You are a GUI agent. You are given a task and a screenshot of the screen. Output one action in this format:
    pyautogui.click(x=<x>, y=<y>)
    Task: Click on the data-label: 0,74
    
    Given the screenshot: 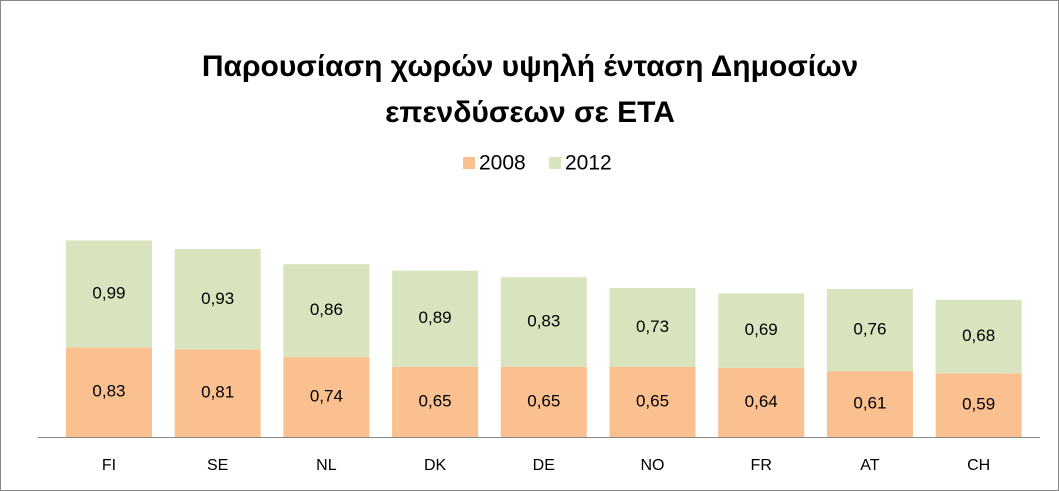 What is the action you would take?
    pyautogui.click(x=326, y=396)
    